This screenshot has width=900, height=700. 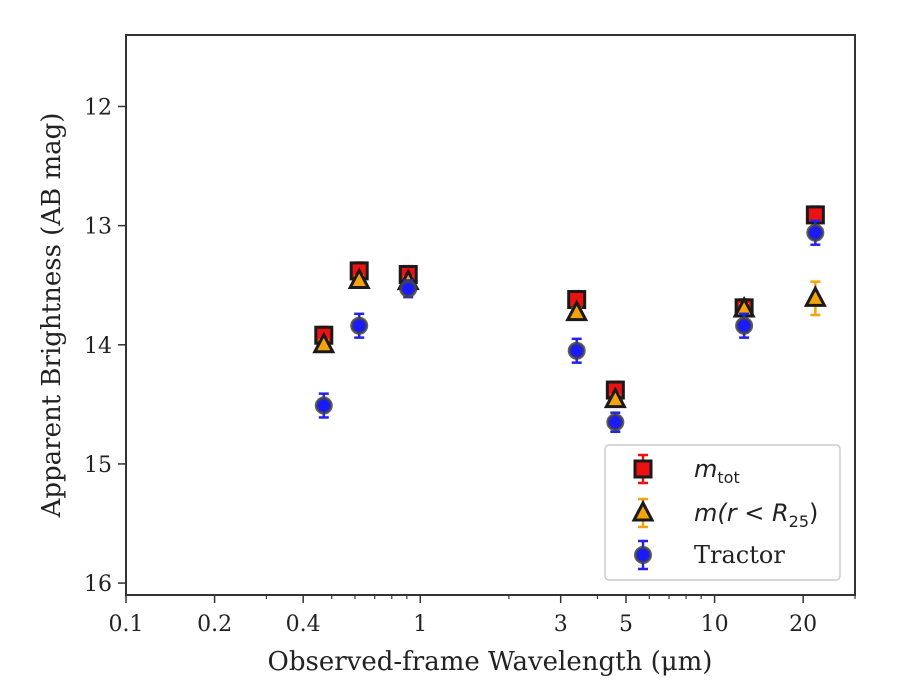 What do you see at coordinates (98, 584) in the screenshot?
I see `y-tick-label: 16` at bounding box center [98, 584].